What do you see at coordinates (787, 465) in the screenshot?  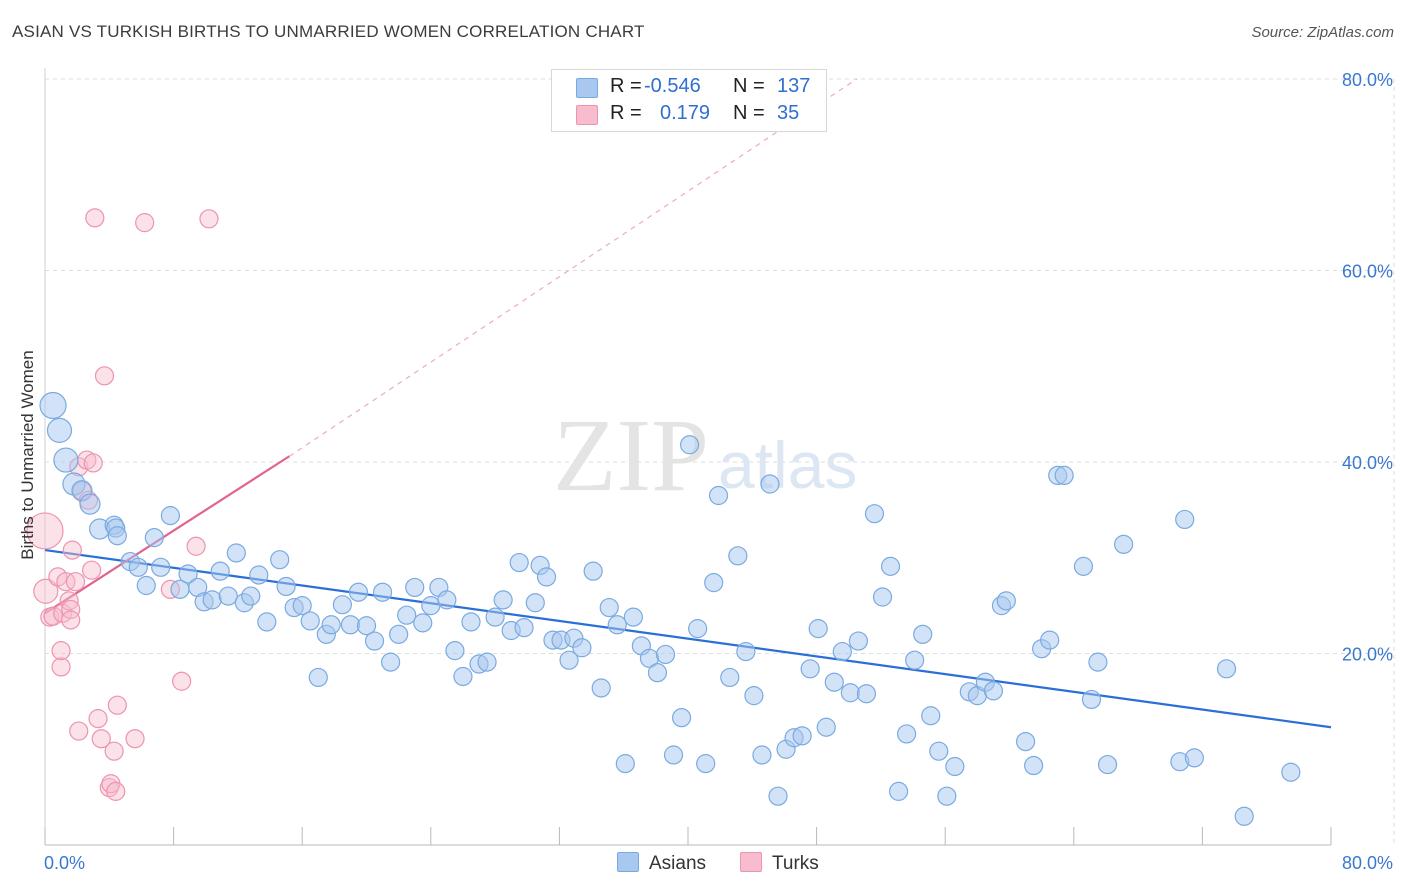 I see `watermark-atlas: atlas` at bounding box center [787, 465].